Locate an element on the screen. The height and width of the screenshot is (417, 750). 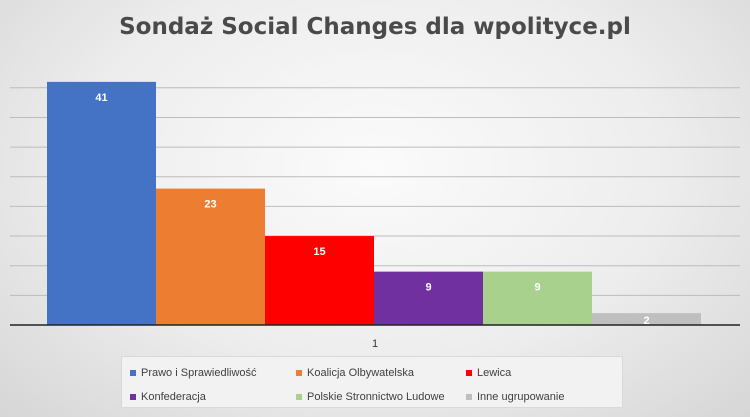
legend-item: Lewica is located at coordinates (541, 373).